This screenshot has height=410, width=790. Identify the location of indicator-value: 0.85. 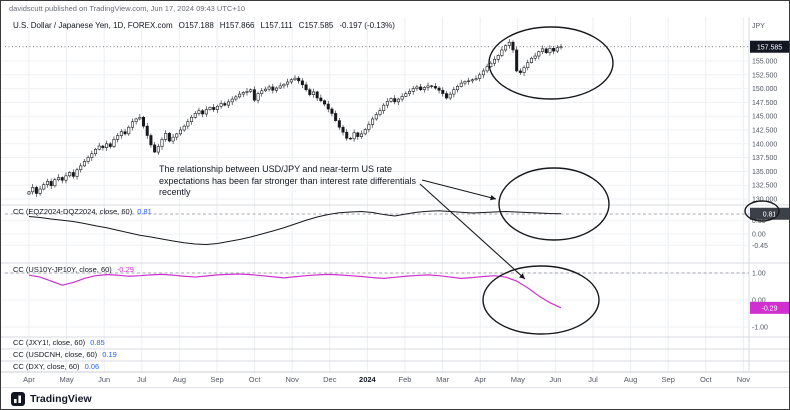
(97, 342).